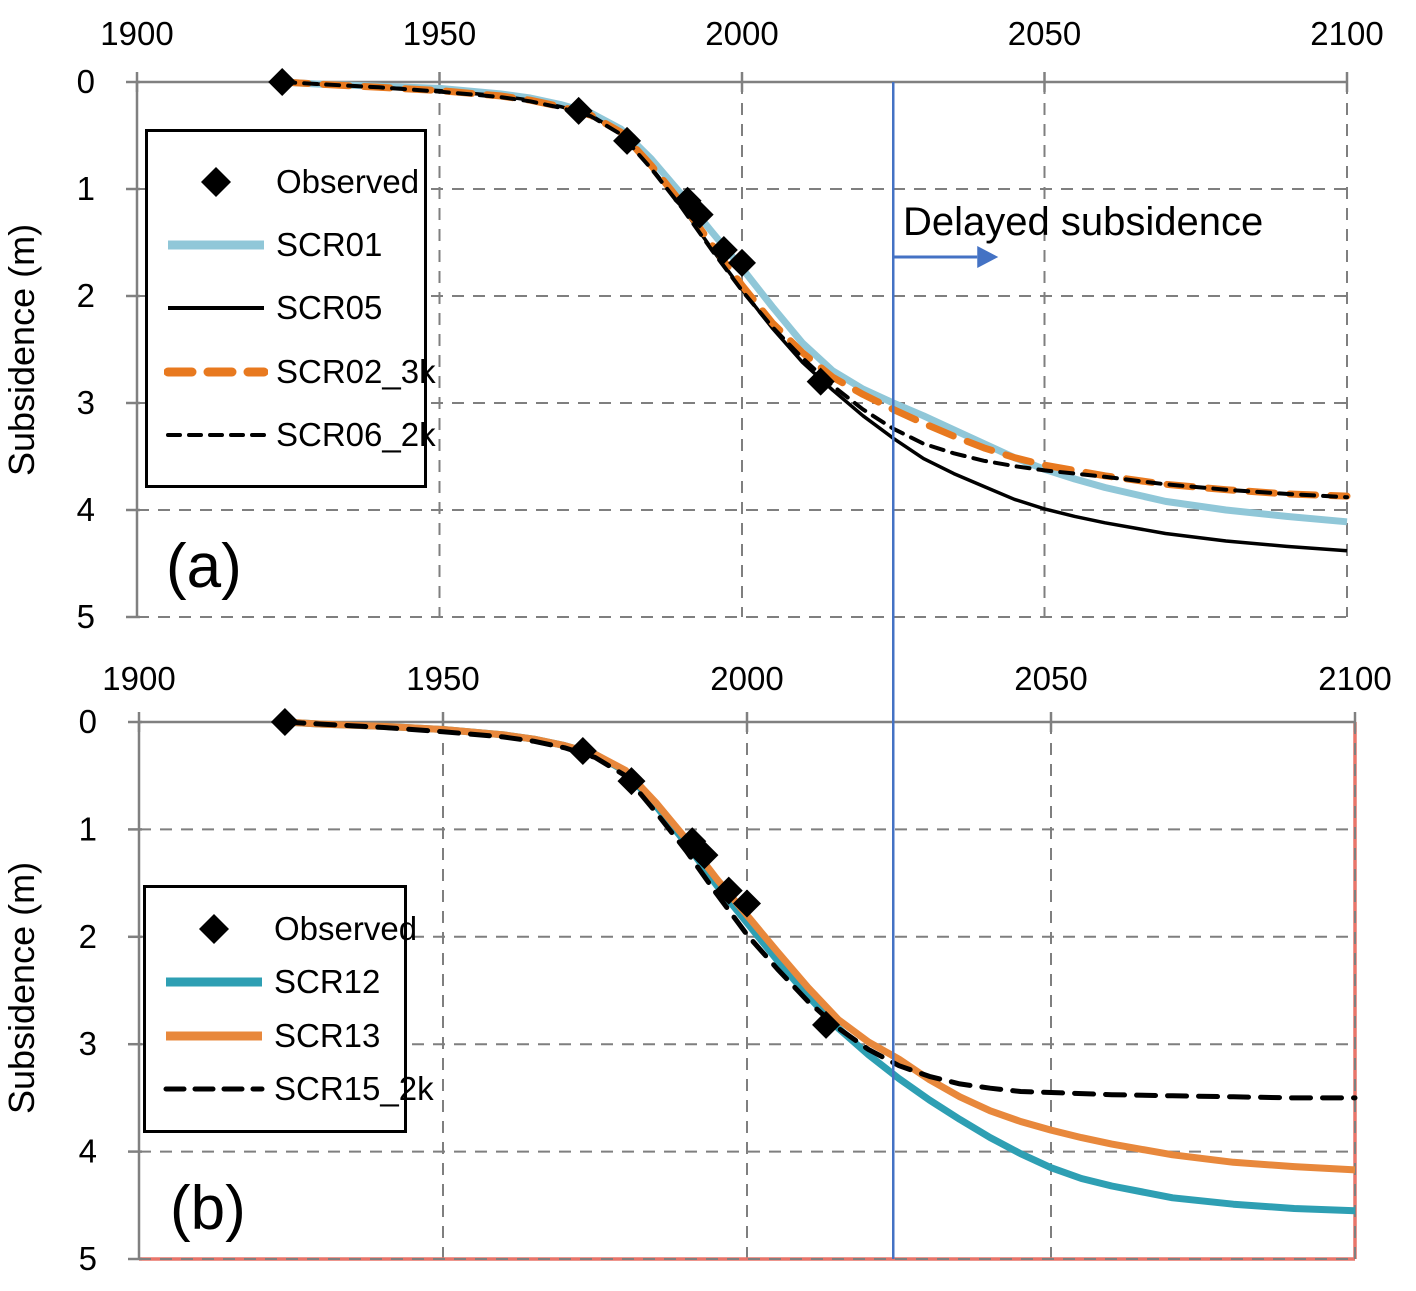 The width and height of the screenshot is (1416, 1291). I want to click on panel-a-ytick-label-0: 0, so click(86, 81).